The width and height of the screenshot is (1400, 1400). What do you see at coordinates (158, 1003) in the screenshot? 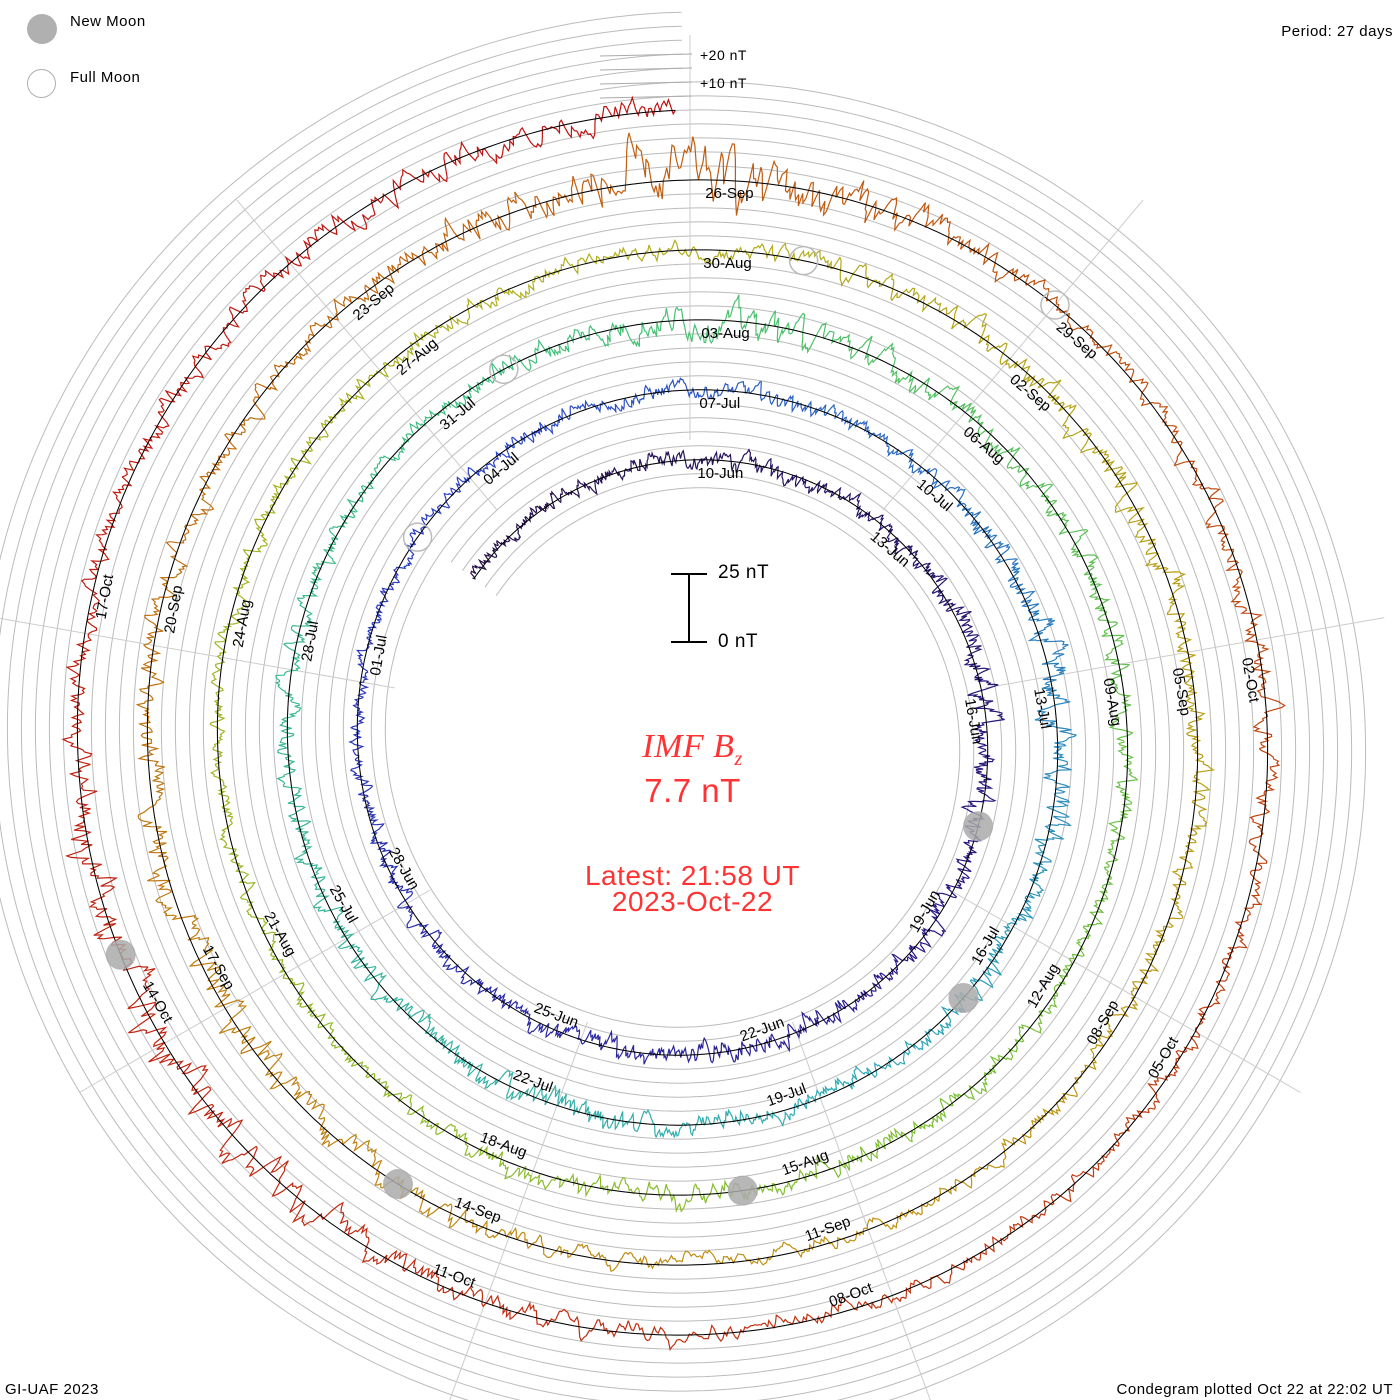
I see `date-label: 14-Oct` at bounding box center [158, 1003].